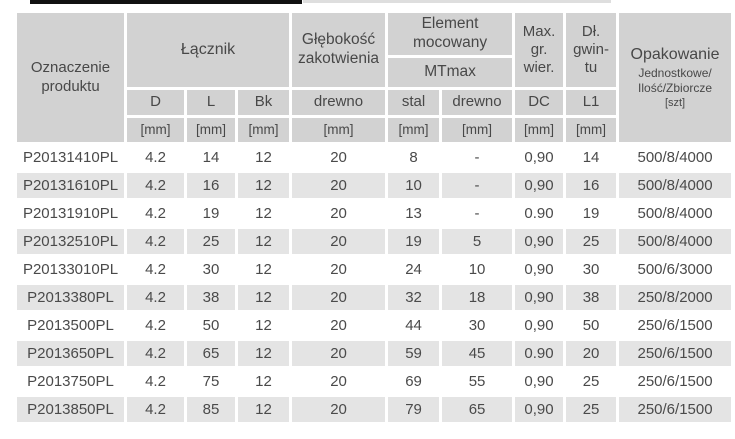 Image resolution: width=735 pixels, height=439 pixels. What do you see at coordinates (211, 381) in the screenshot?
I see `l-mm-cell: 75` at bounding box center [211, 381].